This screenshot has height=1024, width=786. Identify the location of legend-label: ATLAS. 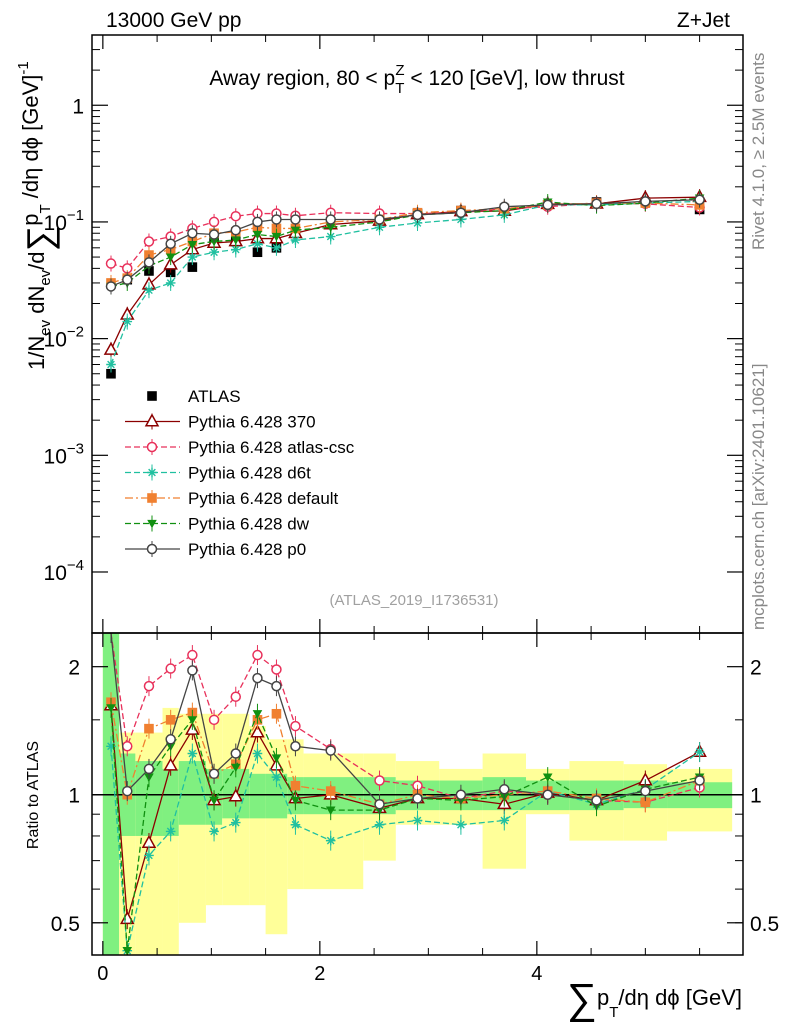
(214, 396).